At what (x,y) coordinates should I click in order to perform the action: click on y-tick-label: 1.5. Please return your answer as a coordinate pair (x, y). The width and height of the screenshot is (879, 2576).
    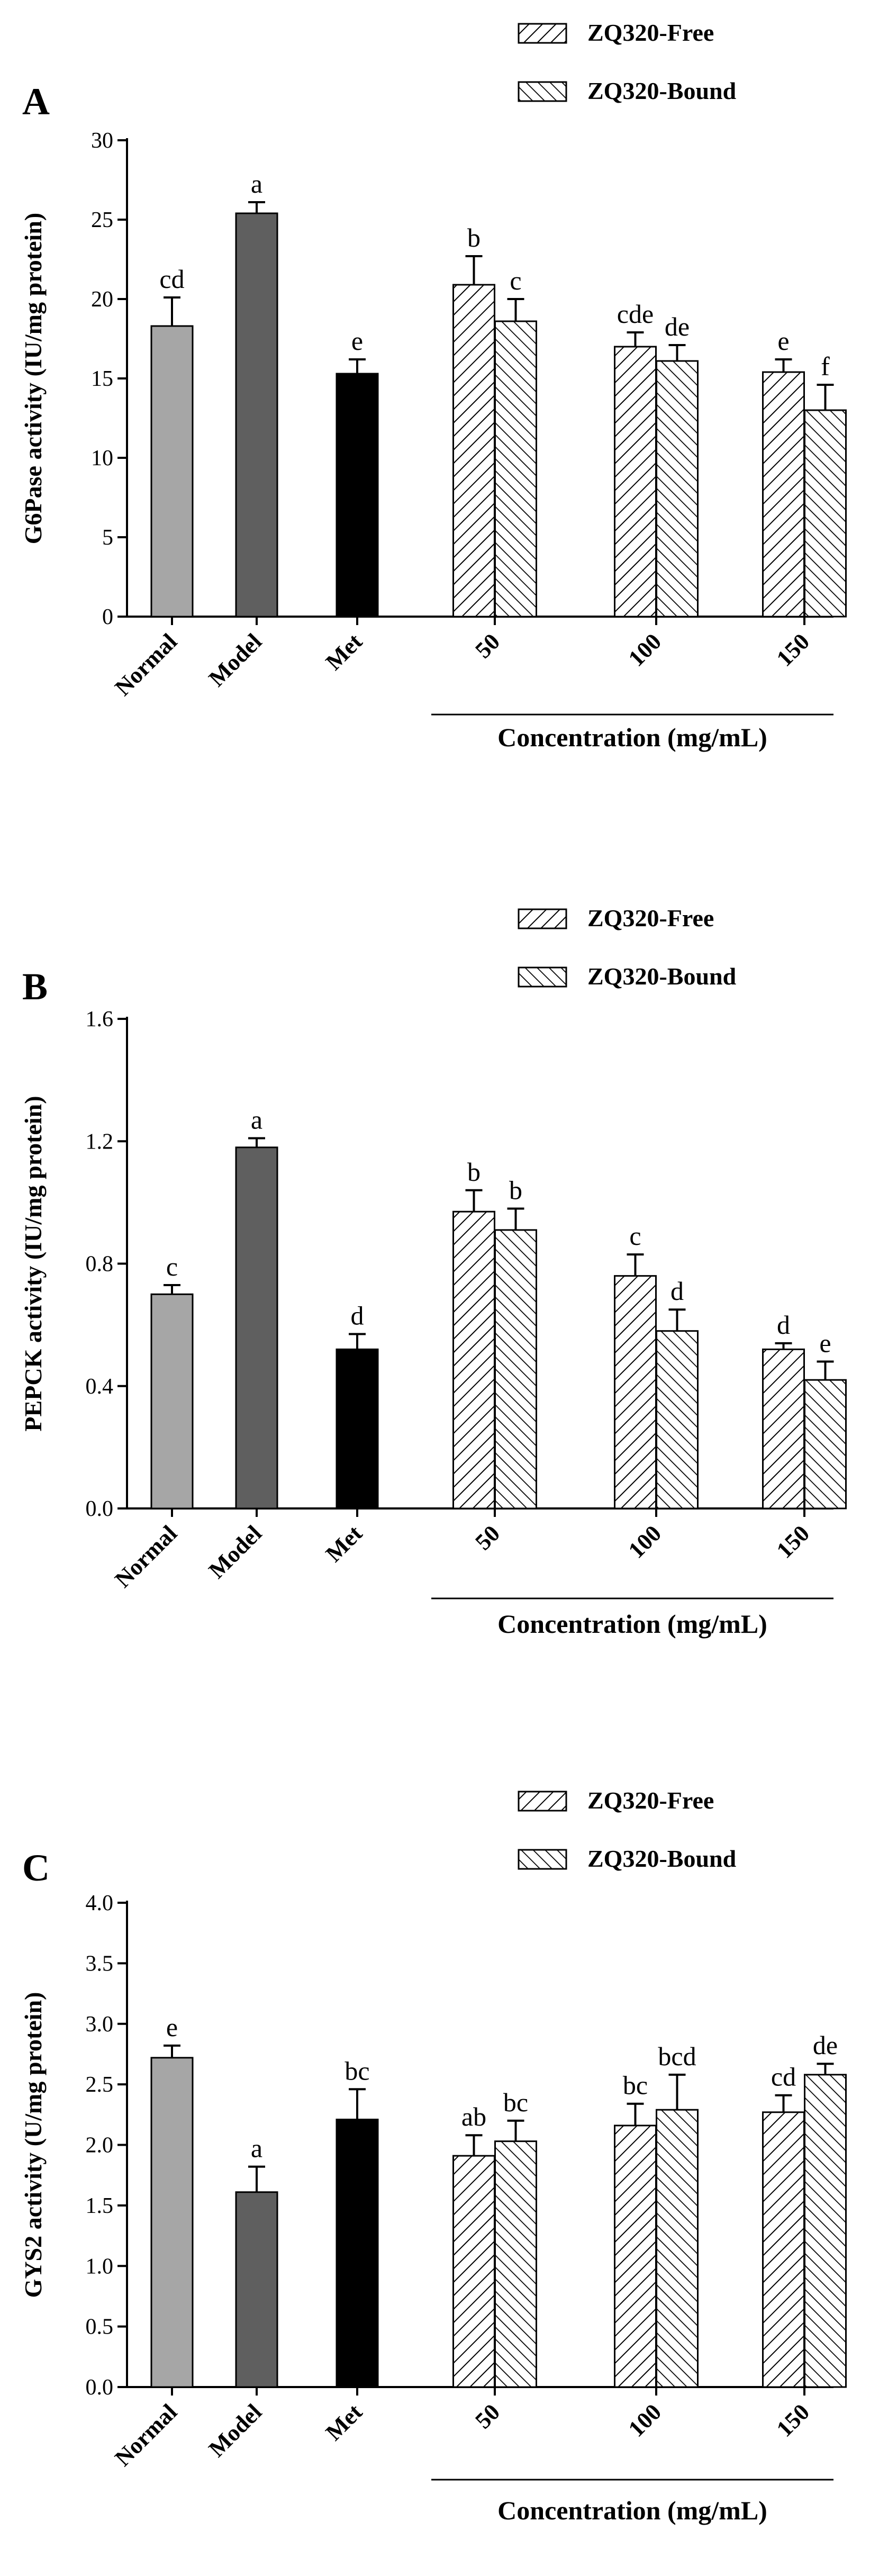
    Looking at the image, I should click on (100, 2206).